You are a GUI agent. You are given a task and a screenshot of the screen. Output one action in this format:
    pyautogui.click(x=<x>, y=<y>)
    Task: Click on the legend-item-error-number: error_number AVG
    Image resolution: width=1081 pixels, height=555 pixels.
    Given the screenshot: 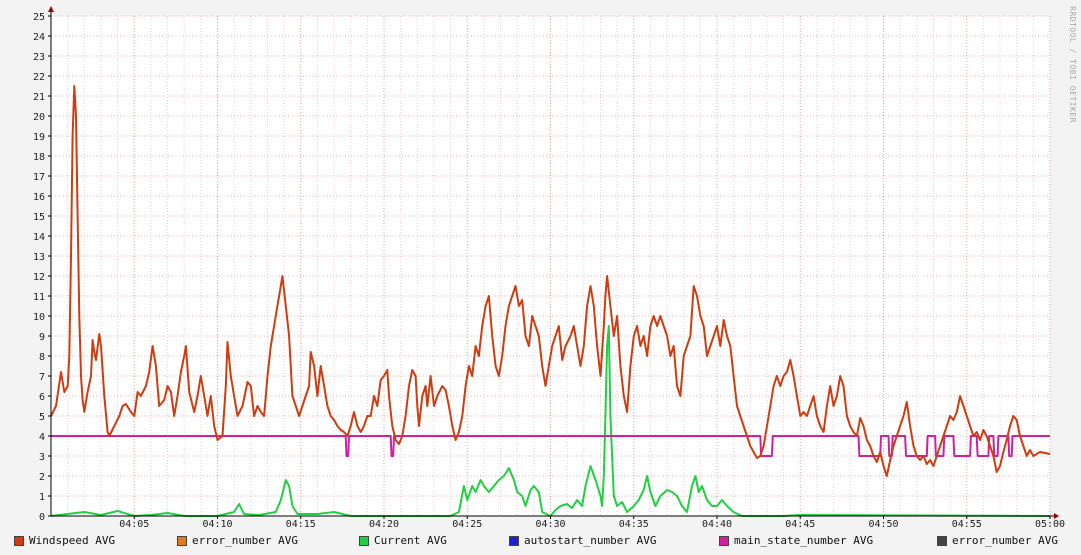 What is the action you would take?
    pyautogui.click(x=237, y=540)
    